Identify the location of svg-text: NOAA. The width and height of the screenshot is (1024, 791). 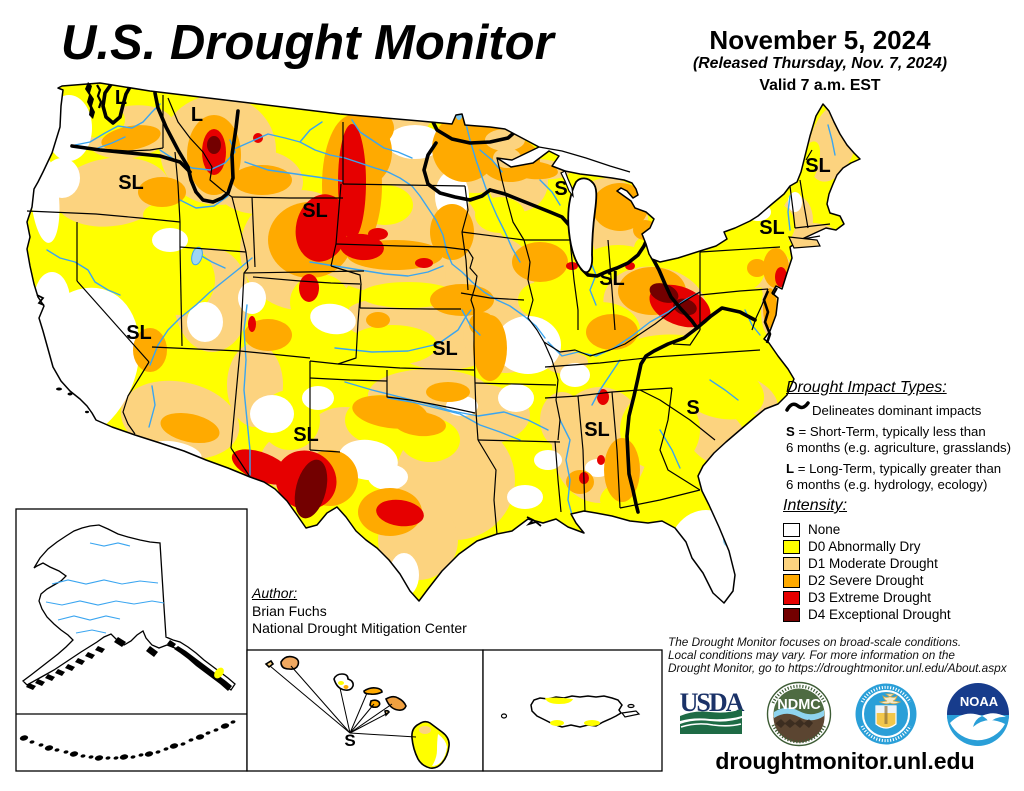
(979, 701).